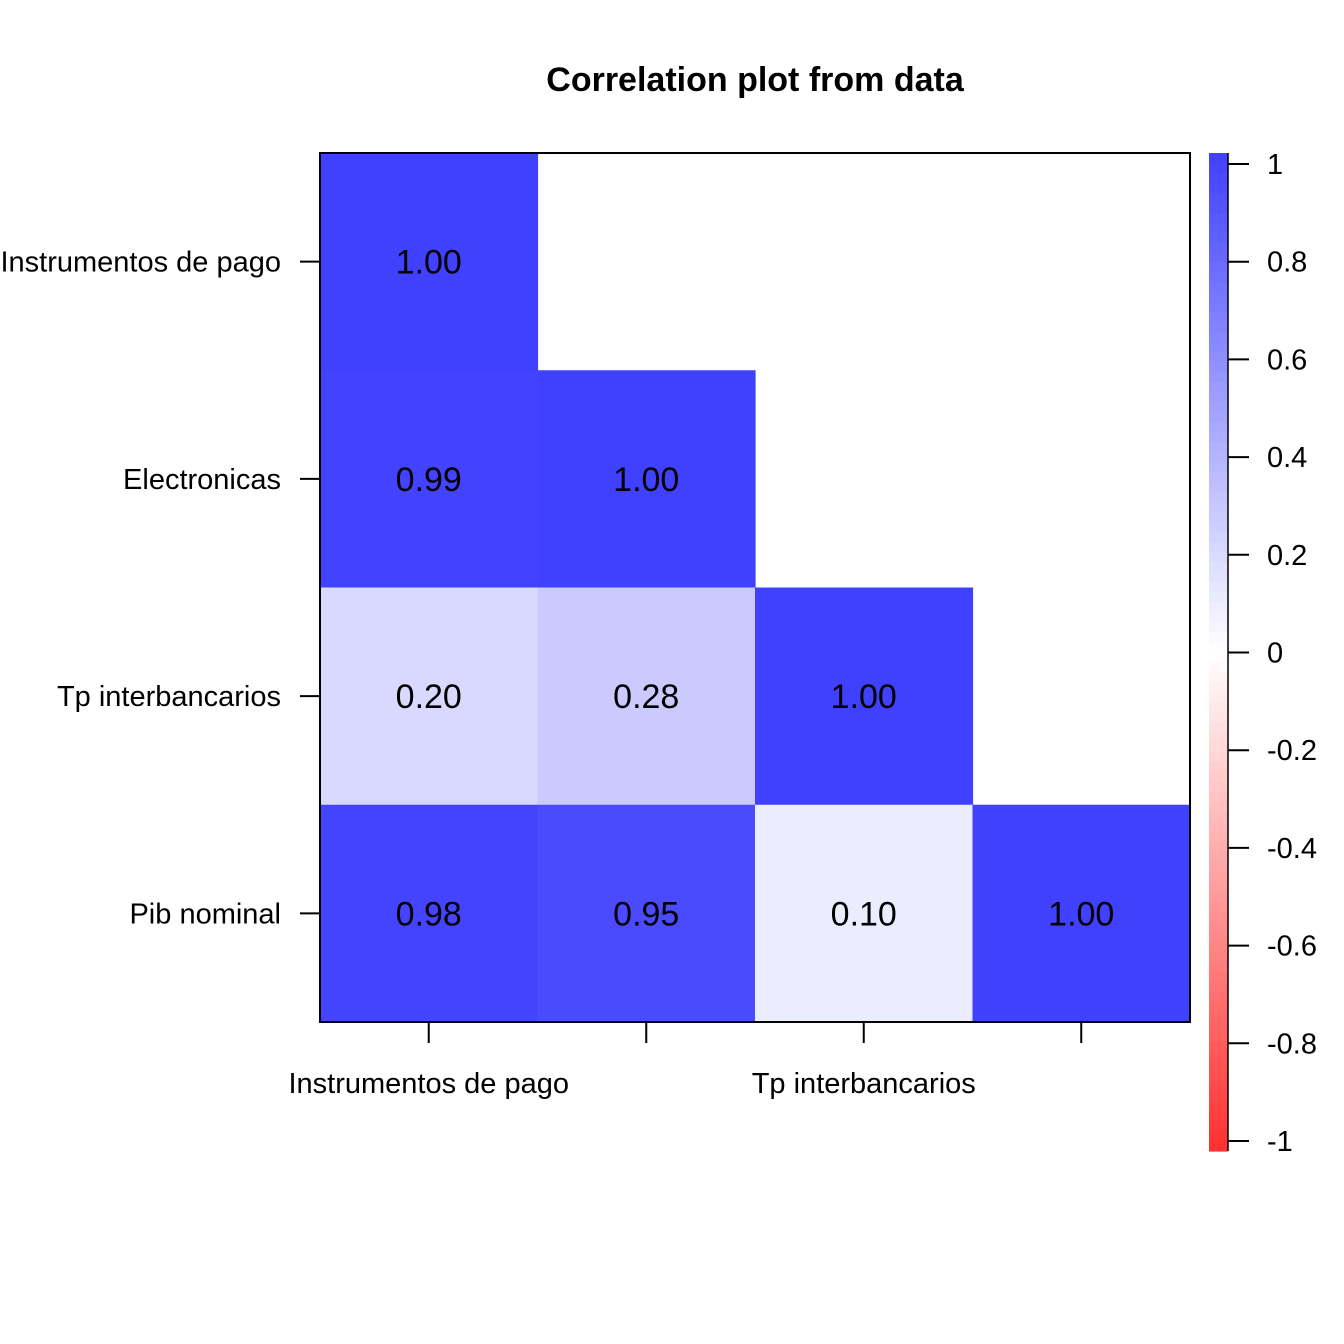 This screenshot has width=1344, height=1344. I want to click on cell-value-label: 0.28, so click(646, 697).